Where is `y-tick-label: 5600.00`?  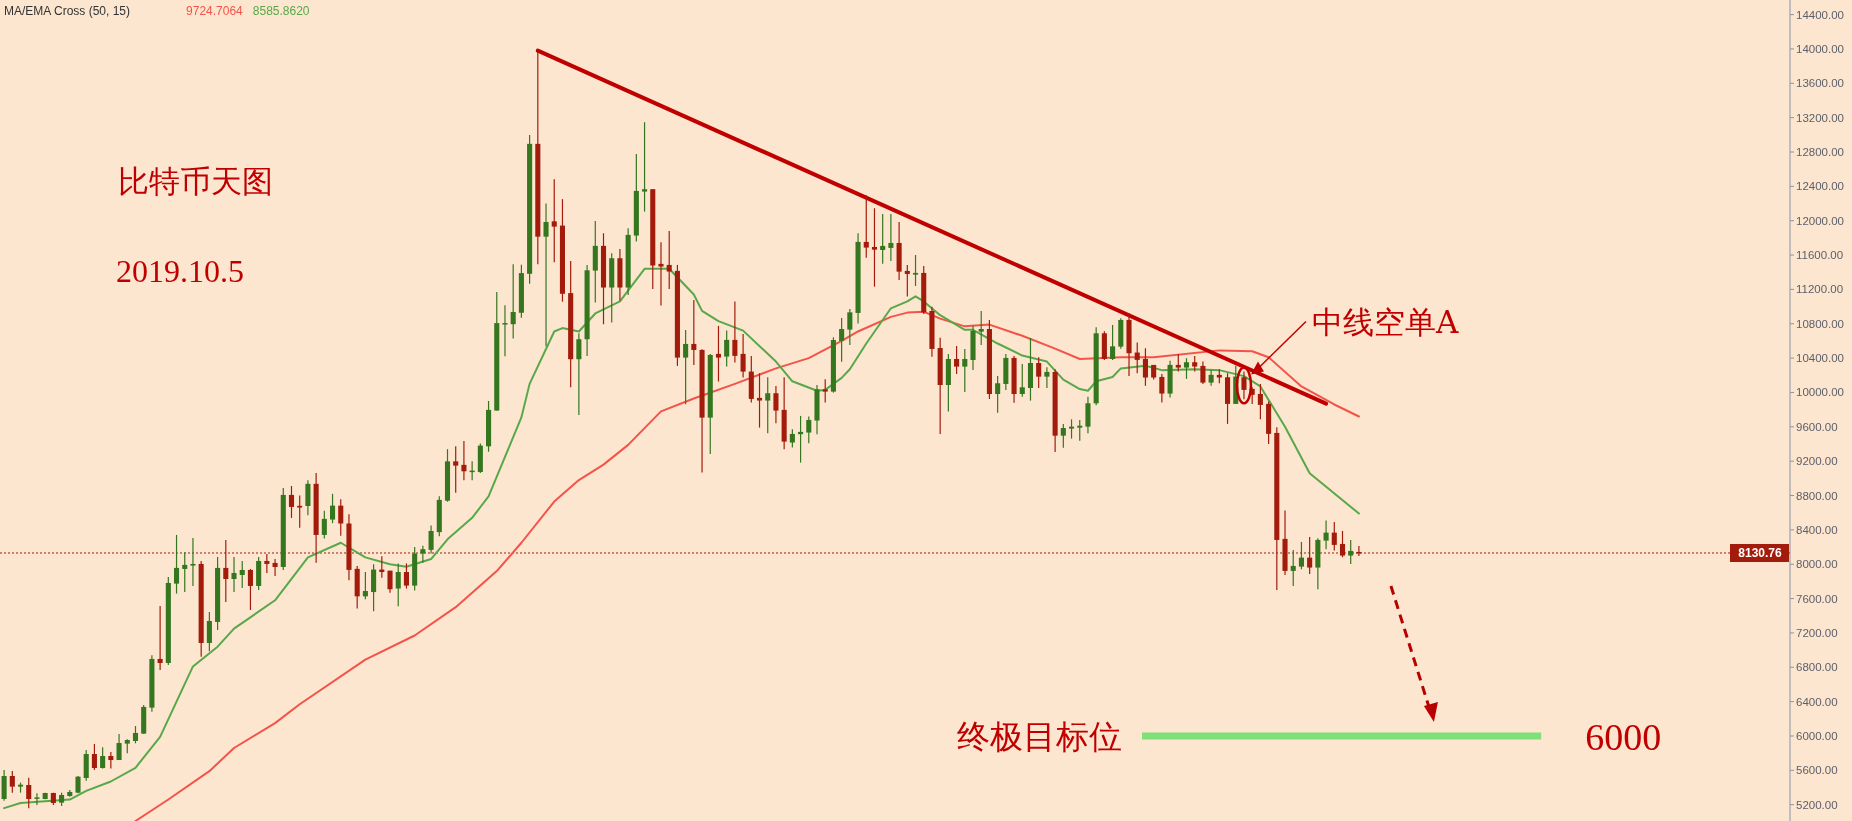
y-tick-label: 5600.00 is located at coordinates (1817, 770).